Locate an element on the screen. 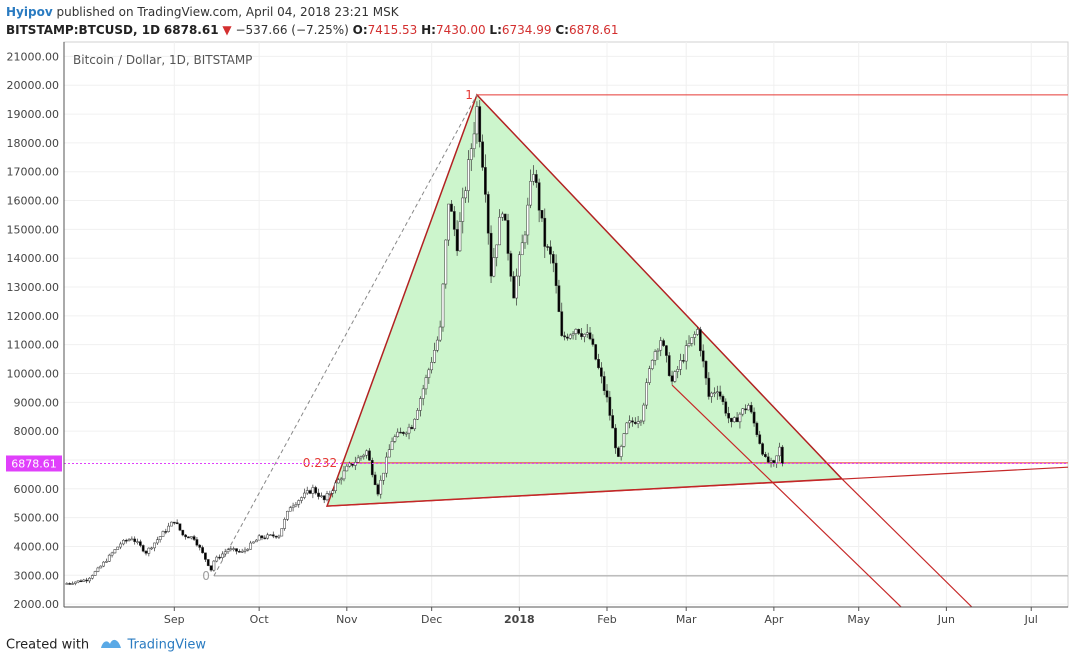 This screenshot has height=663, width=1075. down-arrow-icon: ▼ is located at coordinates (227, 30).